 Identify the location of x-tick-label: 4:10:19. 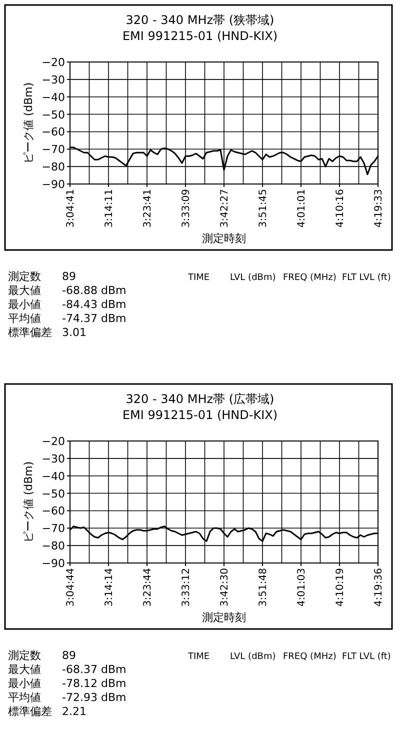
(340, 587).